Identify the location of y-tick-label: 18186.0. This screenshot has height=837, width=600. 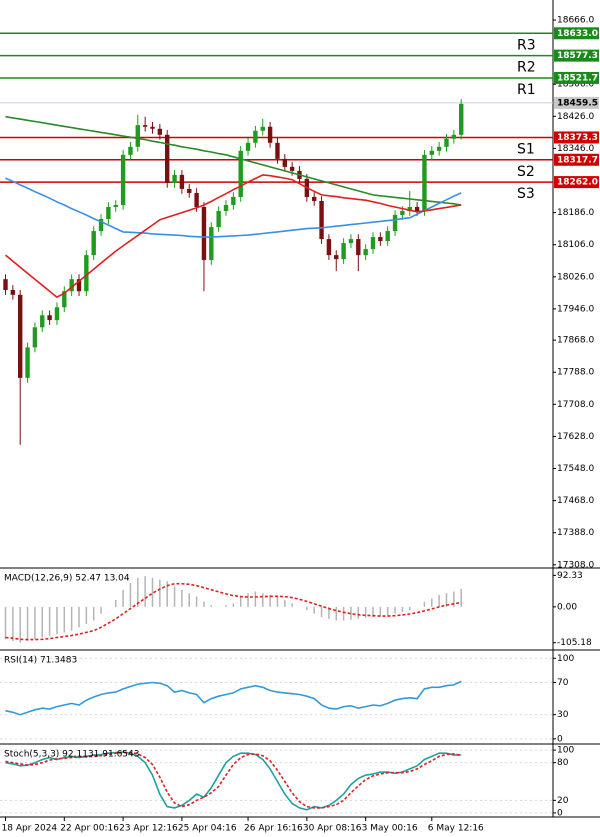
(575, 213).